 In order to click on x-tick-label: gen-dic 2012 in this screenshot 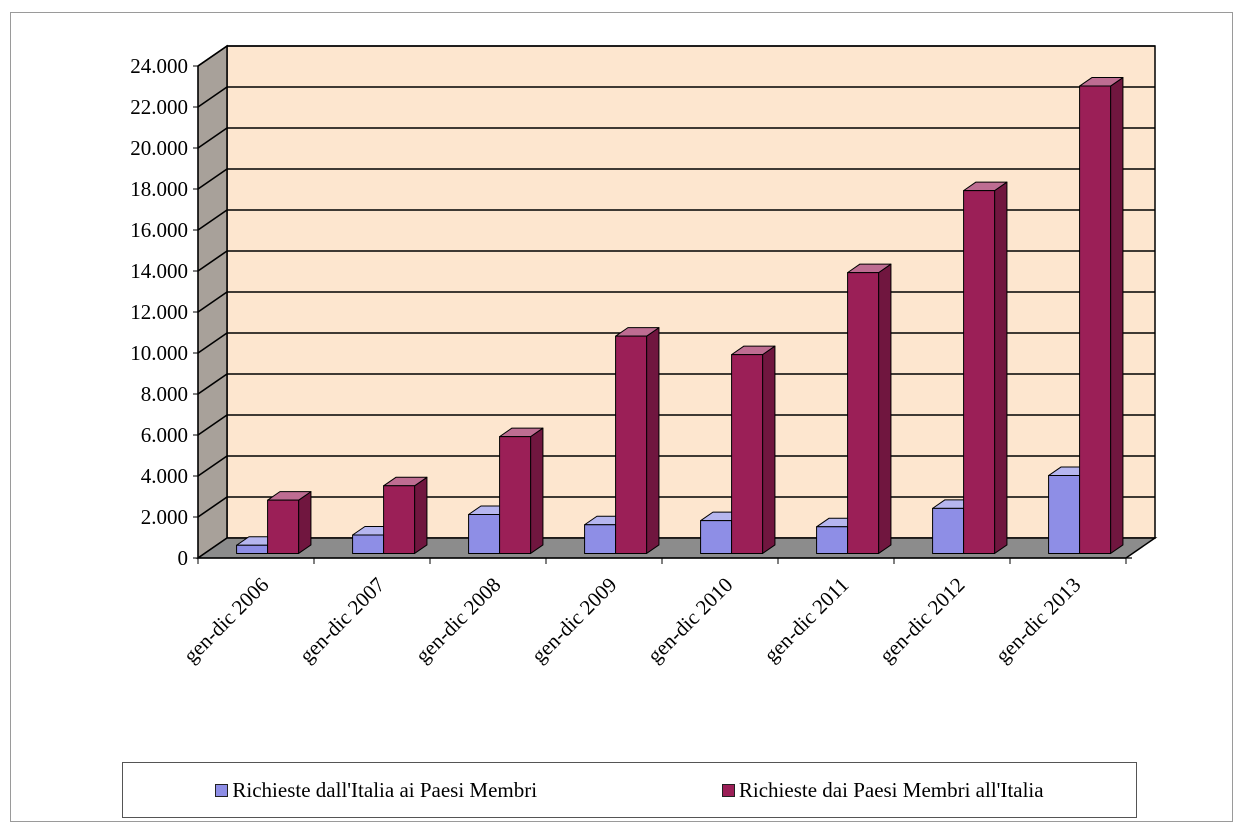, I will do `click(922, 620)`.